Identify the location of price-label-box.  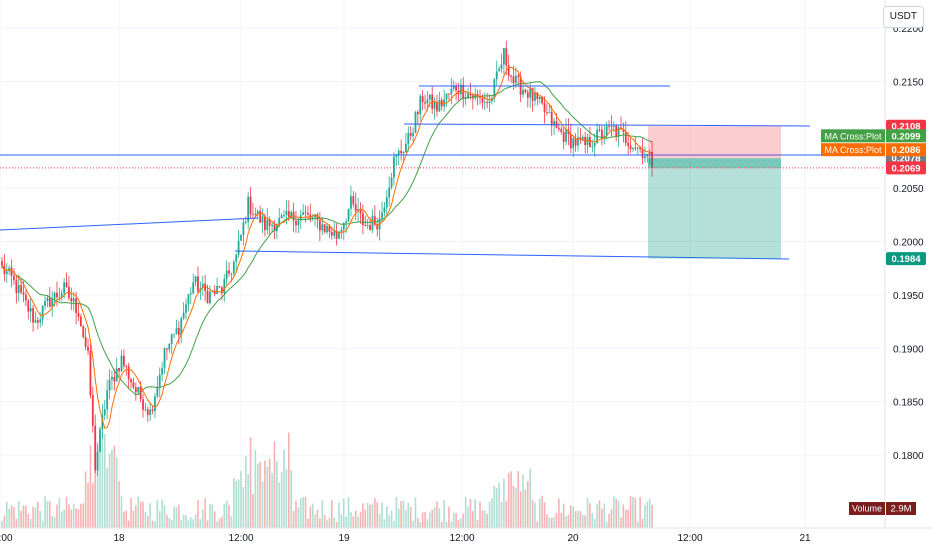
(906, 168).